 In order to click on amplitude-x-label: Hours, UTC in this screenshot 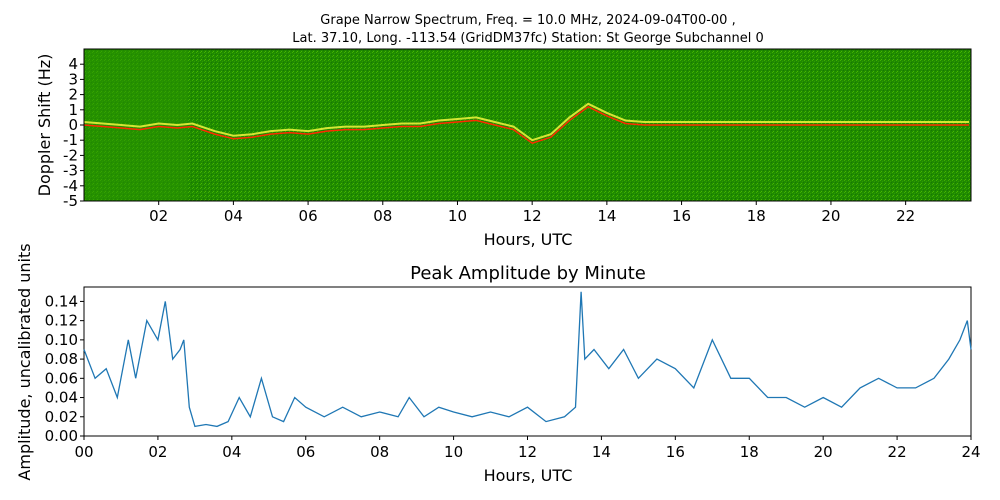, I will do `click(528, 475)`.